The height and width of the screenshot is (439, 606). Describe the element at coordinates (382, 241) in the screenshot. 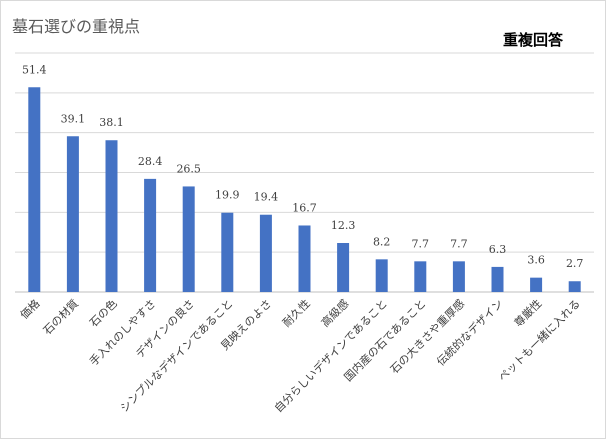

I see `data-label: 8.2` at that location.